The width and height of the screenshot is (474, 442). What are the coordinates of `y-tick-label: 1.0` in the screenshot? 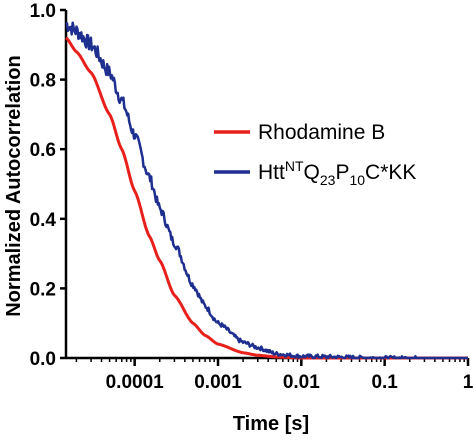 It's located at (43, 11).